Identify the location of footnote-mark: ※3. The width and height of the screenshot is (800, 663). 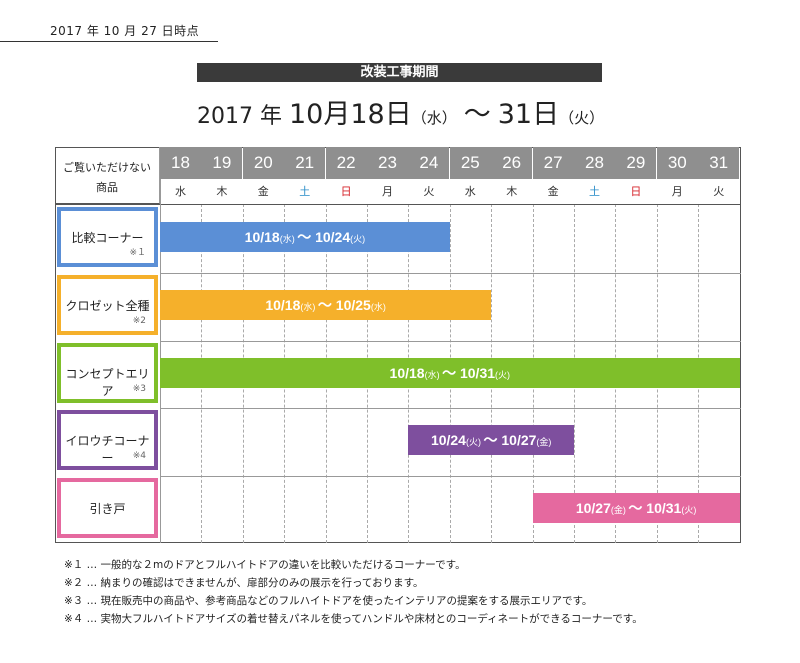
(139, 389).